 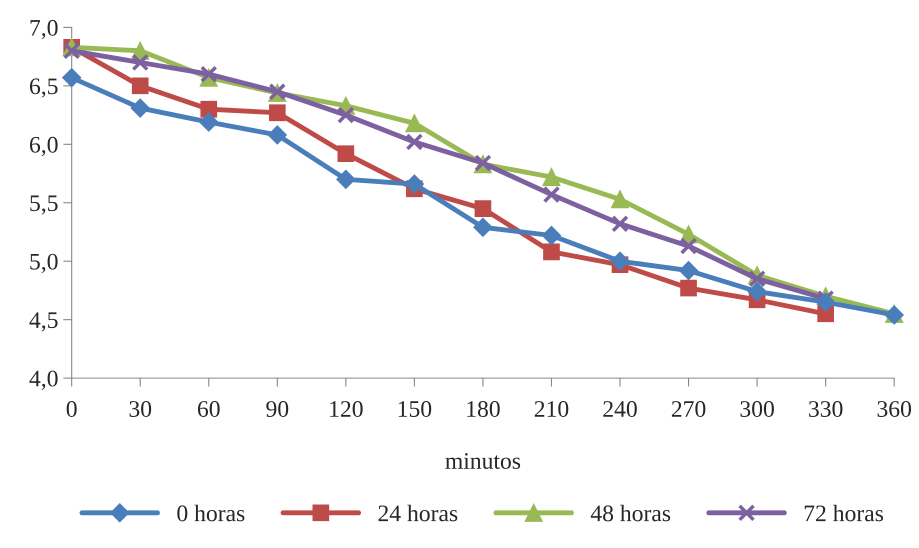 What do you see at coordinates (44, 205) in the screenshot?
I see `y-tick-label: 5,5` at bounding box center [44, 205].